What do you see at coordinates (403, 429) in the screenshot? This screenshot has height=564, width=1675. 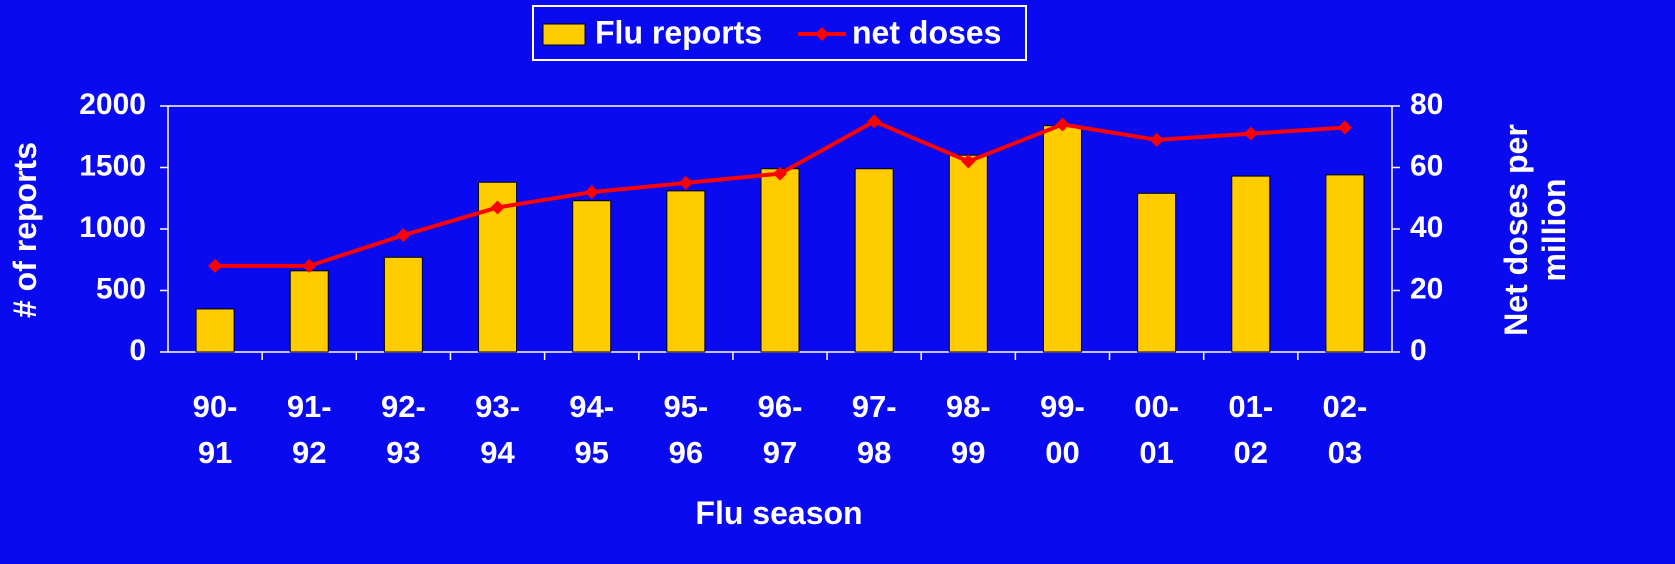 I see `x-tick-label: 92-93` at bounding box center [403, 429].